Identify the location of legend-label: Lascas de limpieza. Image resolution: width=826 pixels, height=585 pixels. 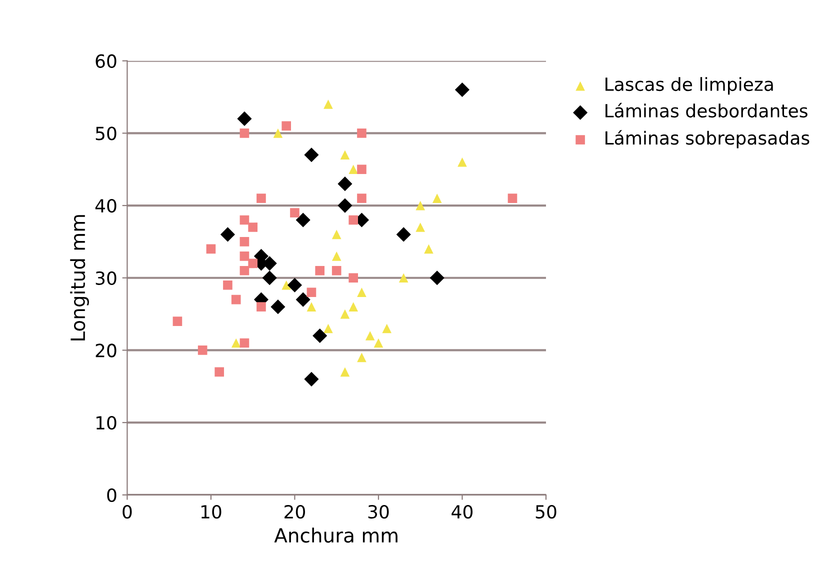
(689, 86).